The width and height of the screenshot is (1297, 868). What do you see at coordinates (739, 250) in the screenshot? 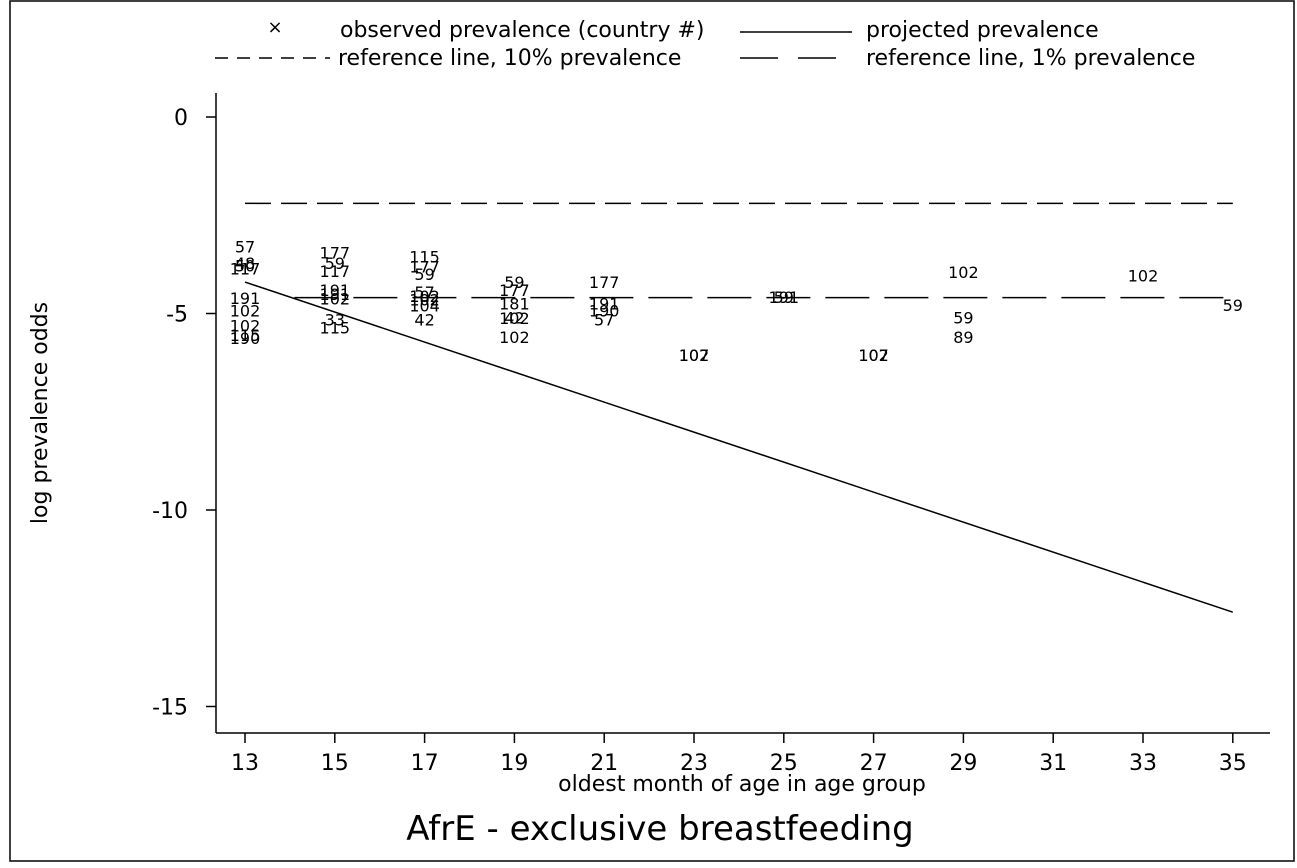
I see `reference-lines` at bounding box center [739, 250].